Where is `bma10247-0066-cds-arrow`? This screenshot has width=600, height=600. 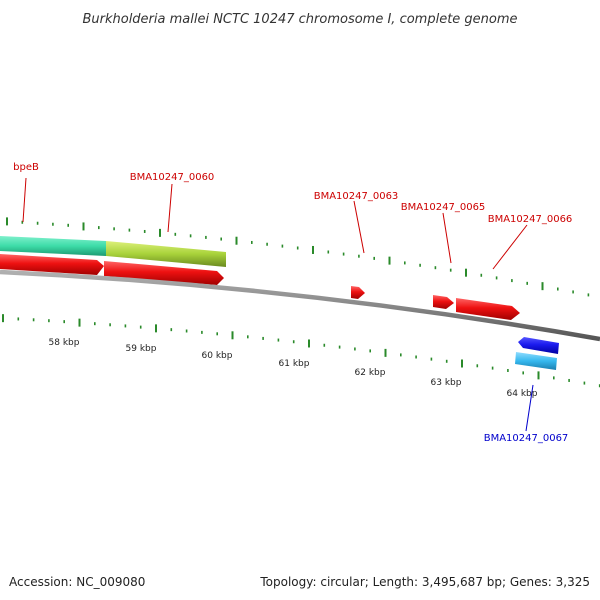 bma10247-0066-cds-arrow is located at coordinates (488, 309).